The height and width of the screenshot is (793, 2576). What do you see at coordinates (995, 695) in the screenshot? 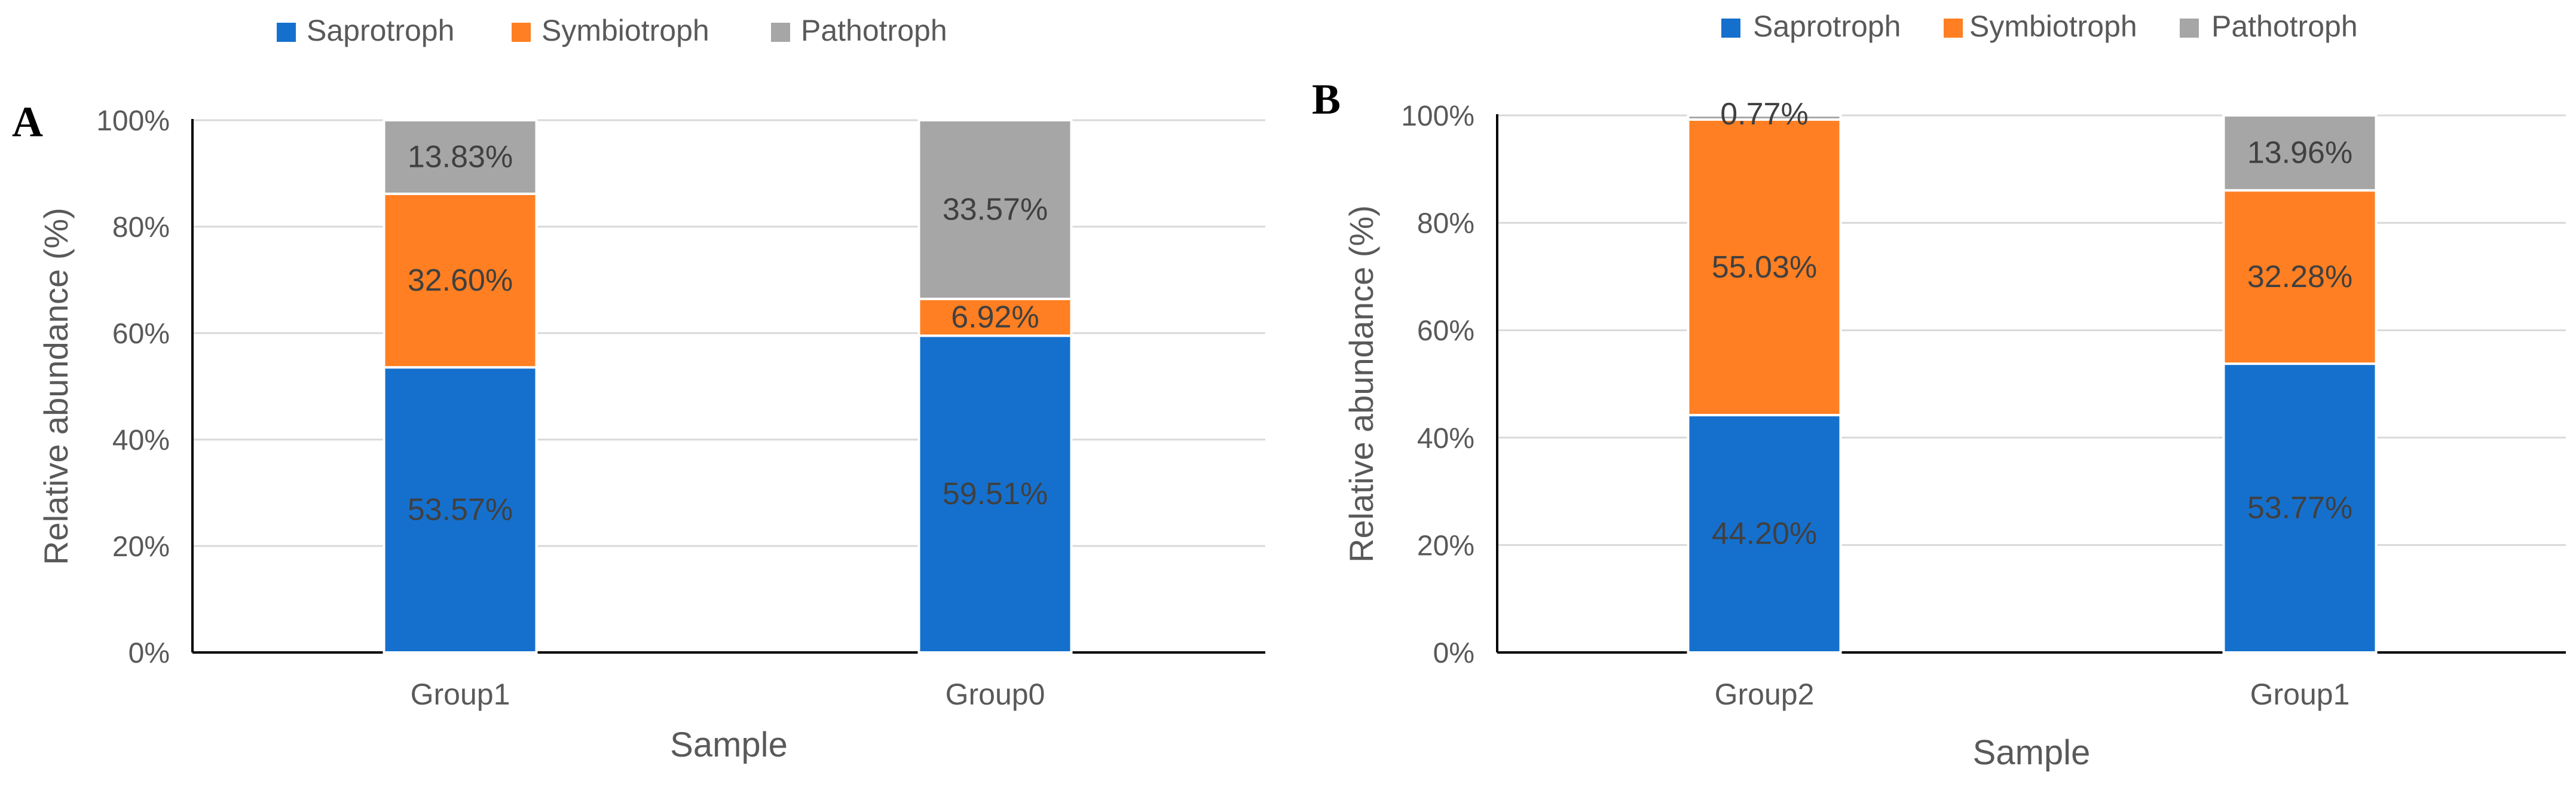
I see `x-tick-label: Group0` at bounding box center [995, 695].